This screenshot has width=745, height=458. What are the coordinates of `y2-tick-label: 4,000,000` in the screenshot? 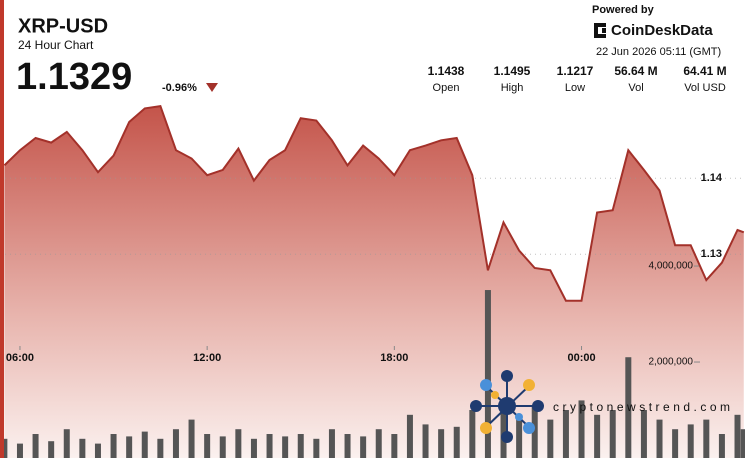 It's located at (671, 266).